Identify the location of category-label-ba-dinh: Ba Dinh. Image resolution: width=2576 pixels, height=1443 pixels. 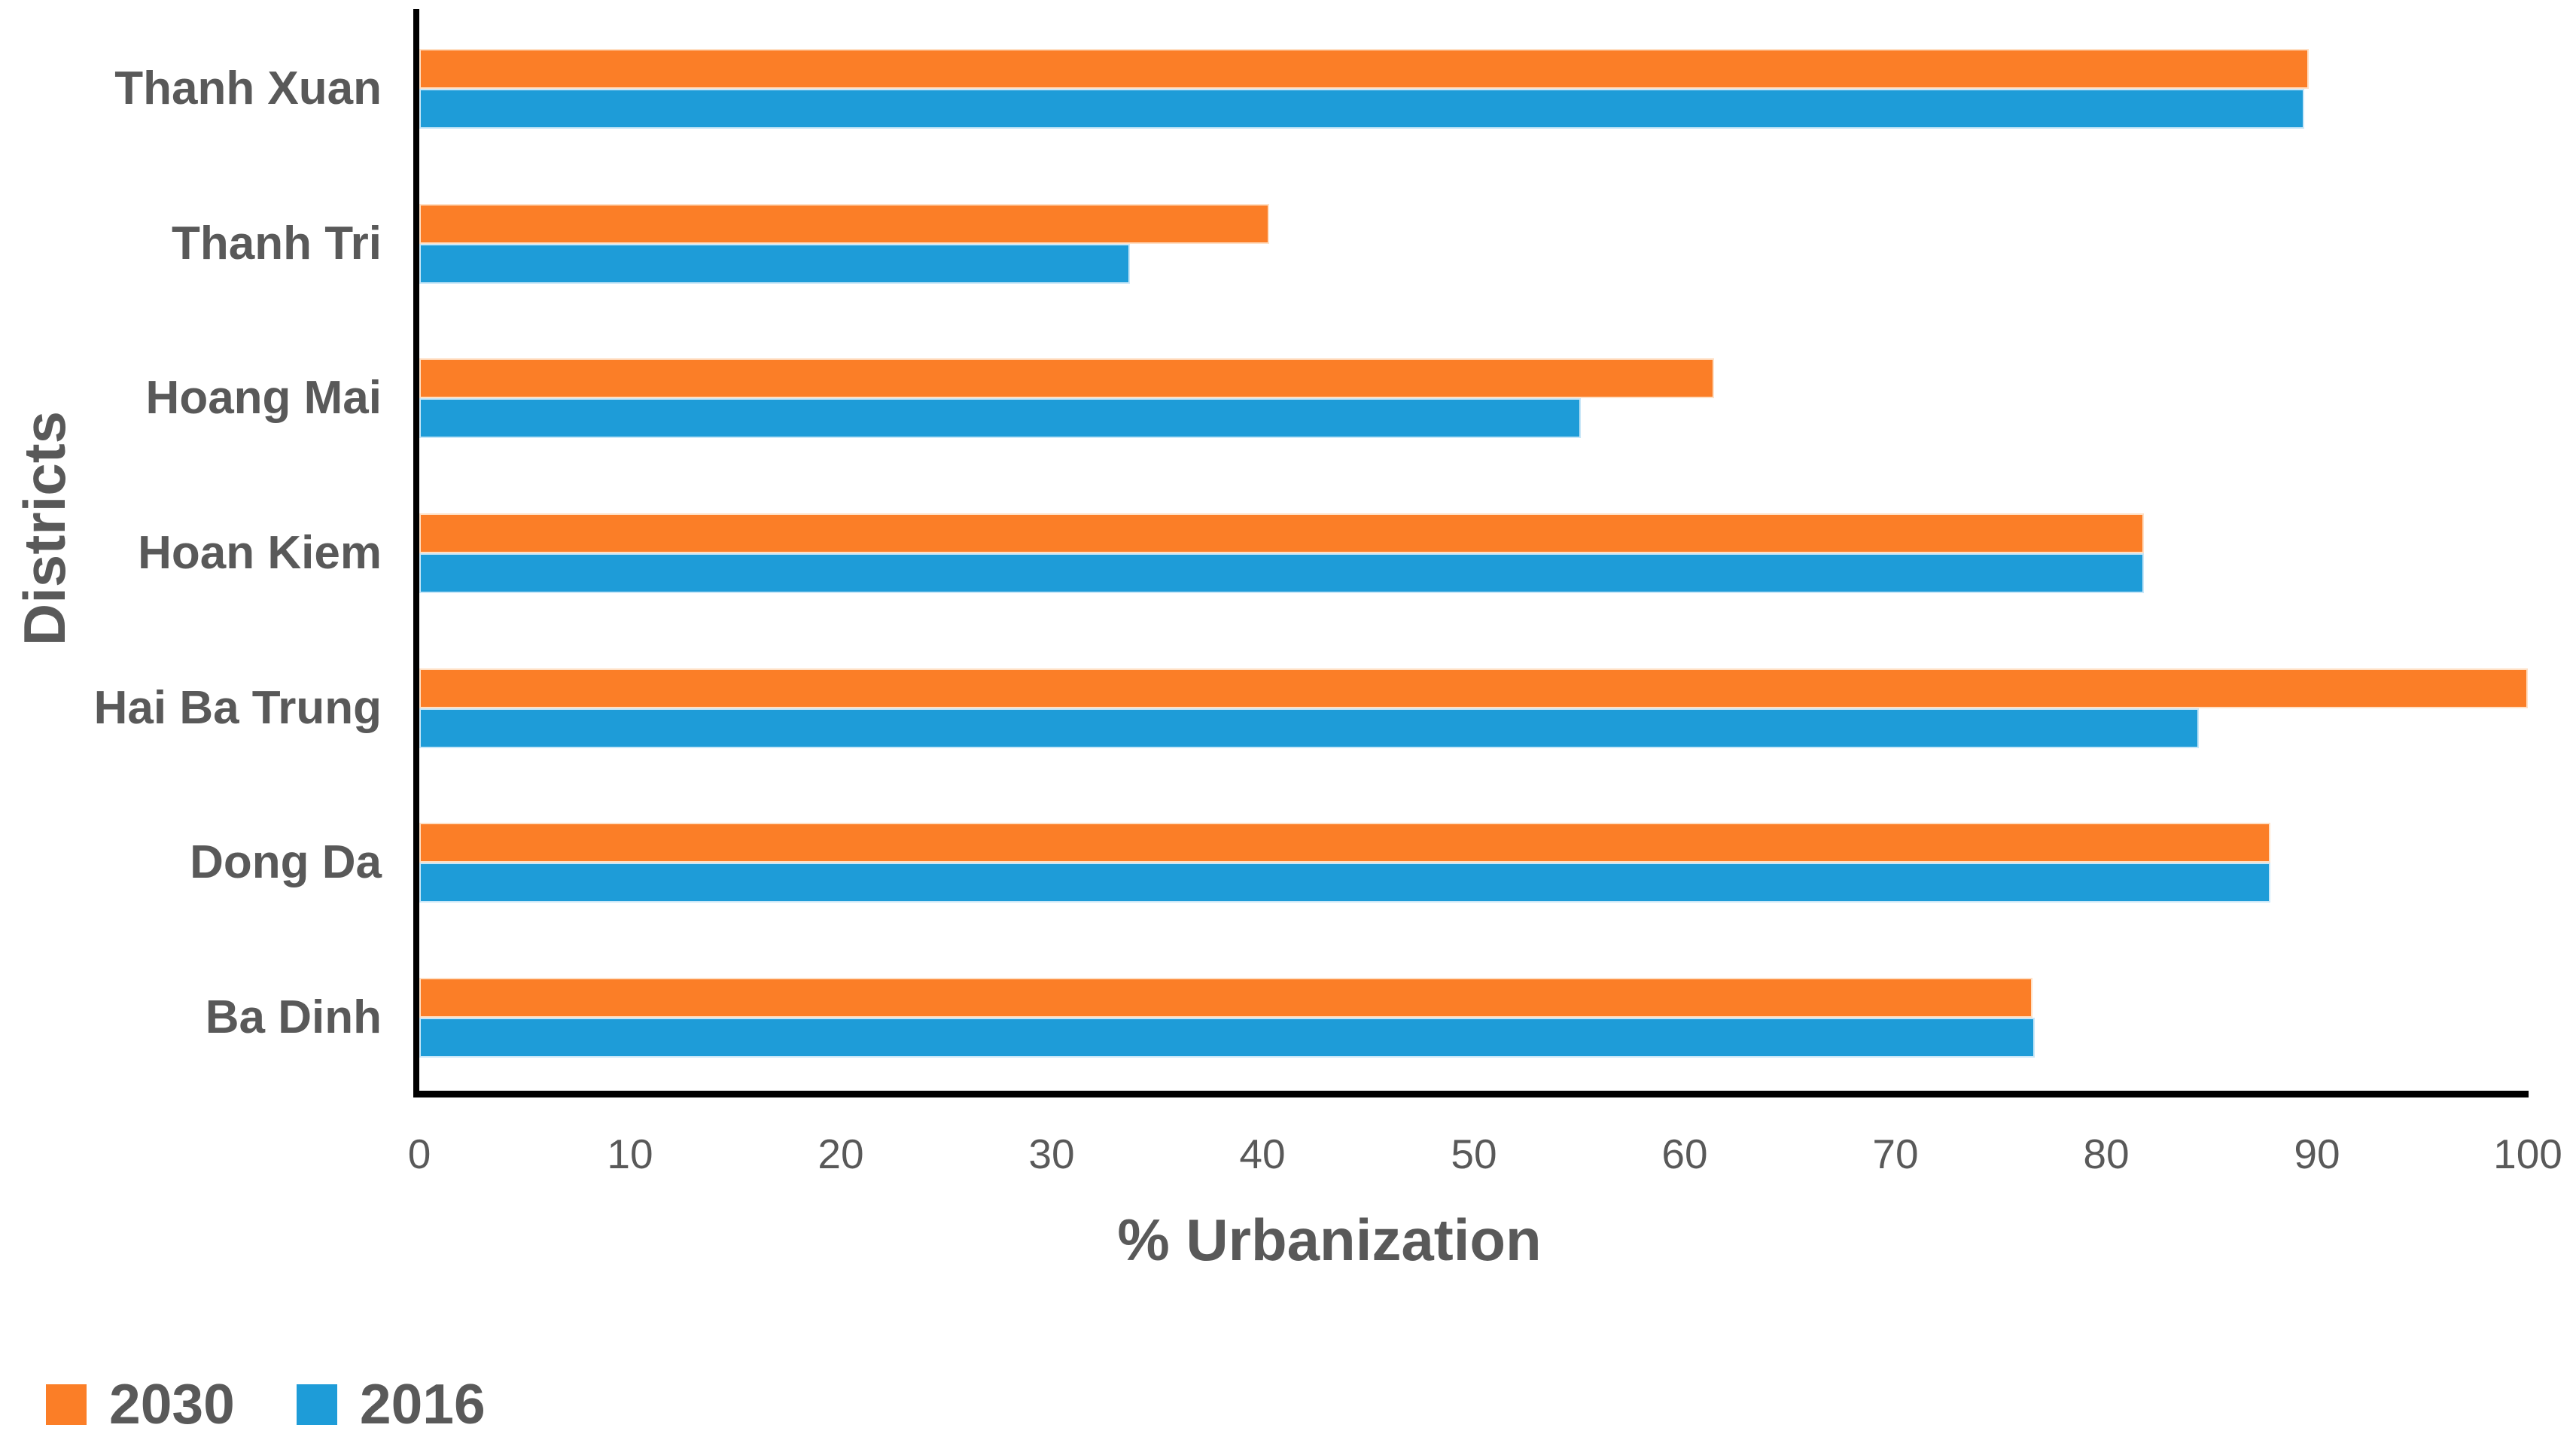
(293, 1017).